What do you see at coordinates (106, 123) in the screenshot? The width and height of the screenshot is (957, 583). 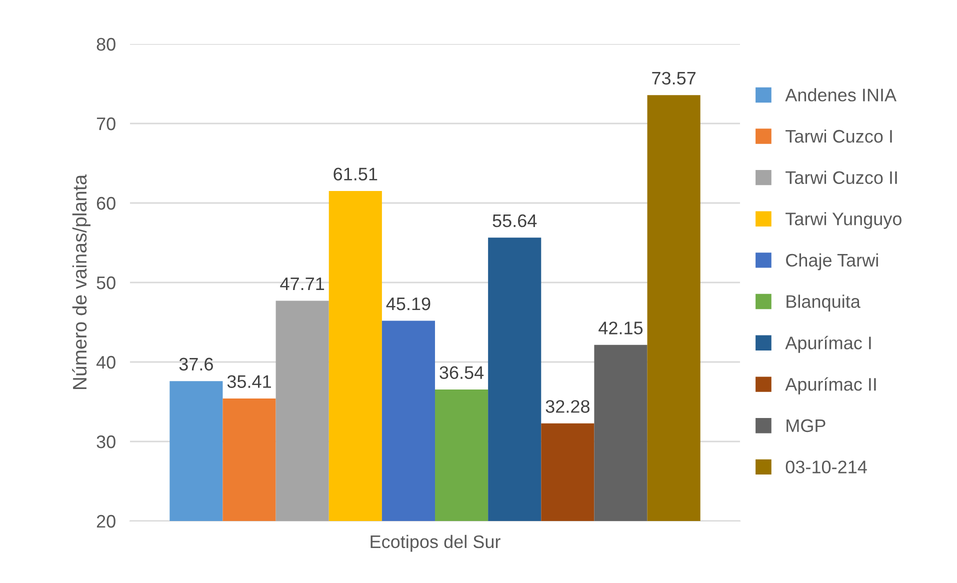 I see `y-tick-label: 70` at bounding box center [106, 123].